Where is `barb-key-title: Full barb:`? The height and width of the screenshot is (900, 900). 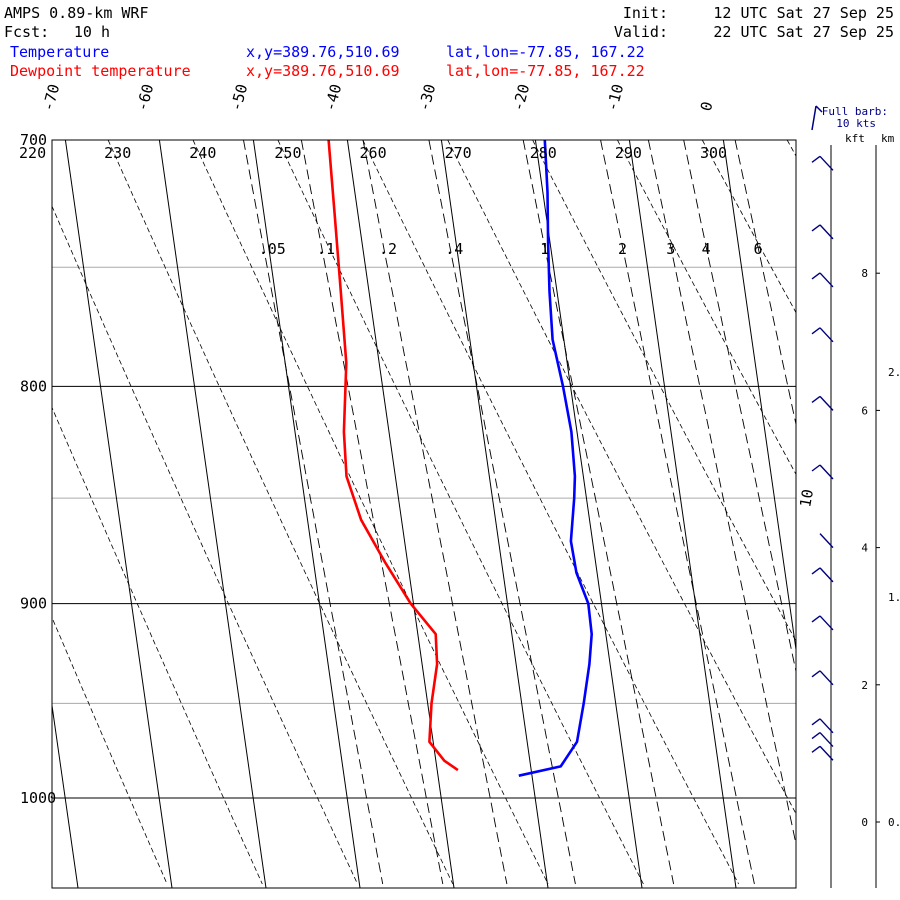 barb-key-title: Full barb: is located at coordinates (855, 111).